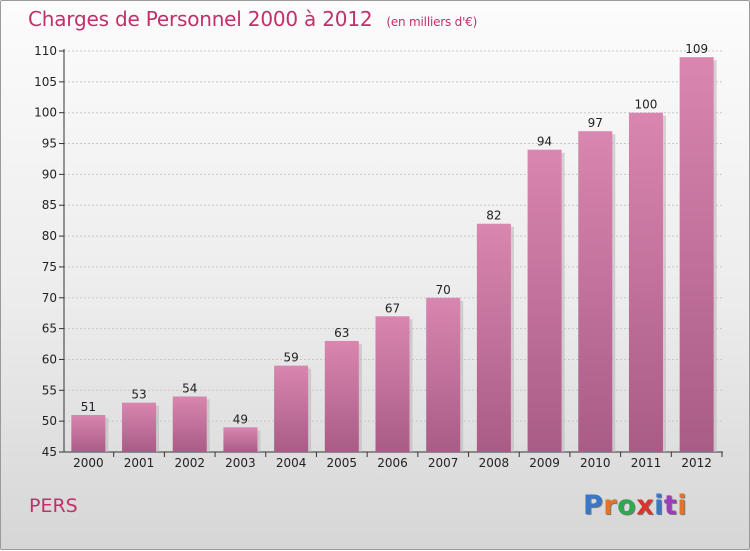  What do you see at coordinates (645, 505) in the screenshot?
I see `logo-letter: x` at bounding box center [645, 505].